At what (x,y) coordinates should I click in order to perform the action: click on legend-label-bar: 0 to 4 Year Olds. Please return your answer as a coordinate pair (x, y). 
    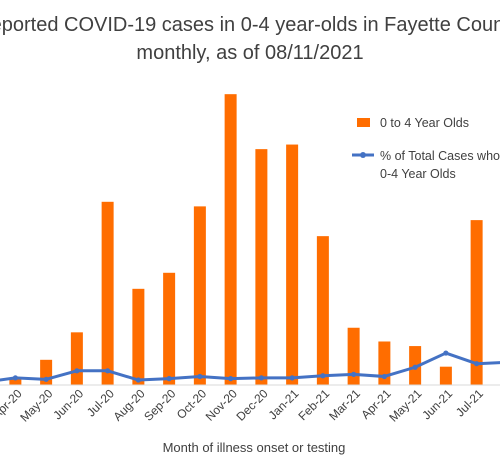
    Looking at the image, I should click on (424, 123).